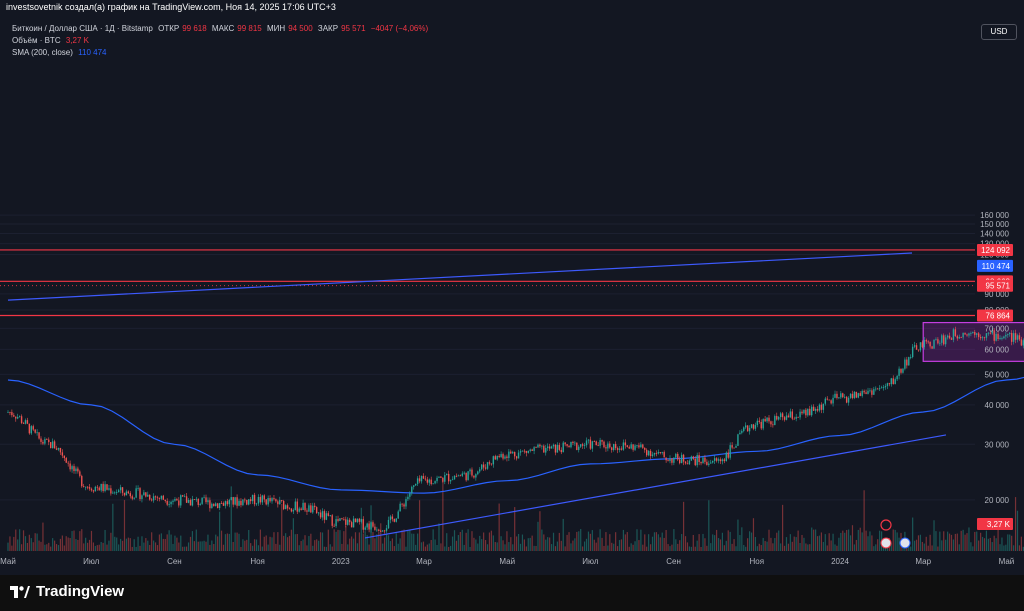 The image size is (1024, 611). I want to click on lightning-event-icon, so click(886, 525).